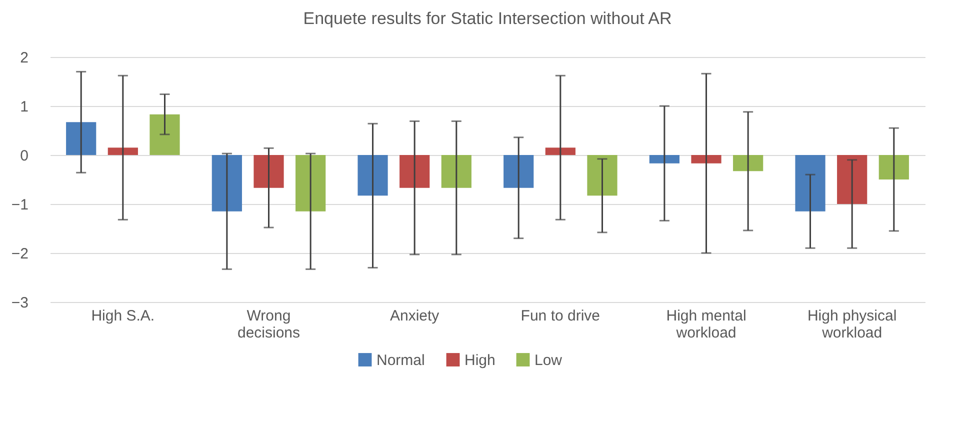 This screenshot has height=428, width=961. I want to click on y-tick-label: −1, so click(19, 205).